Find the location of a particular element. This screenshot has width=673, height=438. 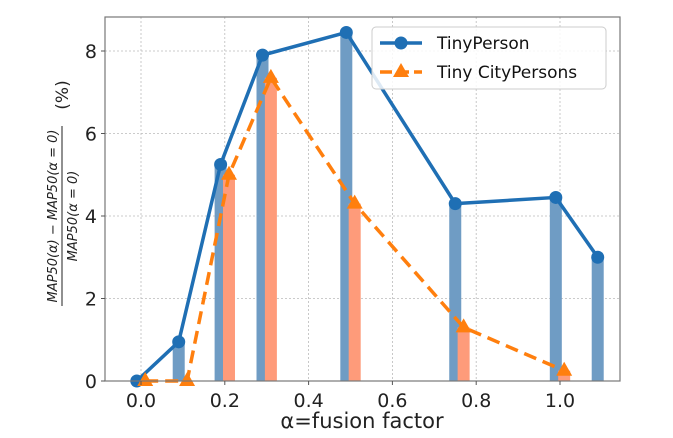

legend-box is located at coordinates (489, 58).